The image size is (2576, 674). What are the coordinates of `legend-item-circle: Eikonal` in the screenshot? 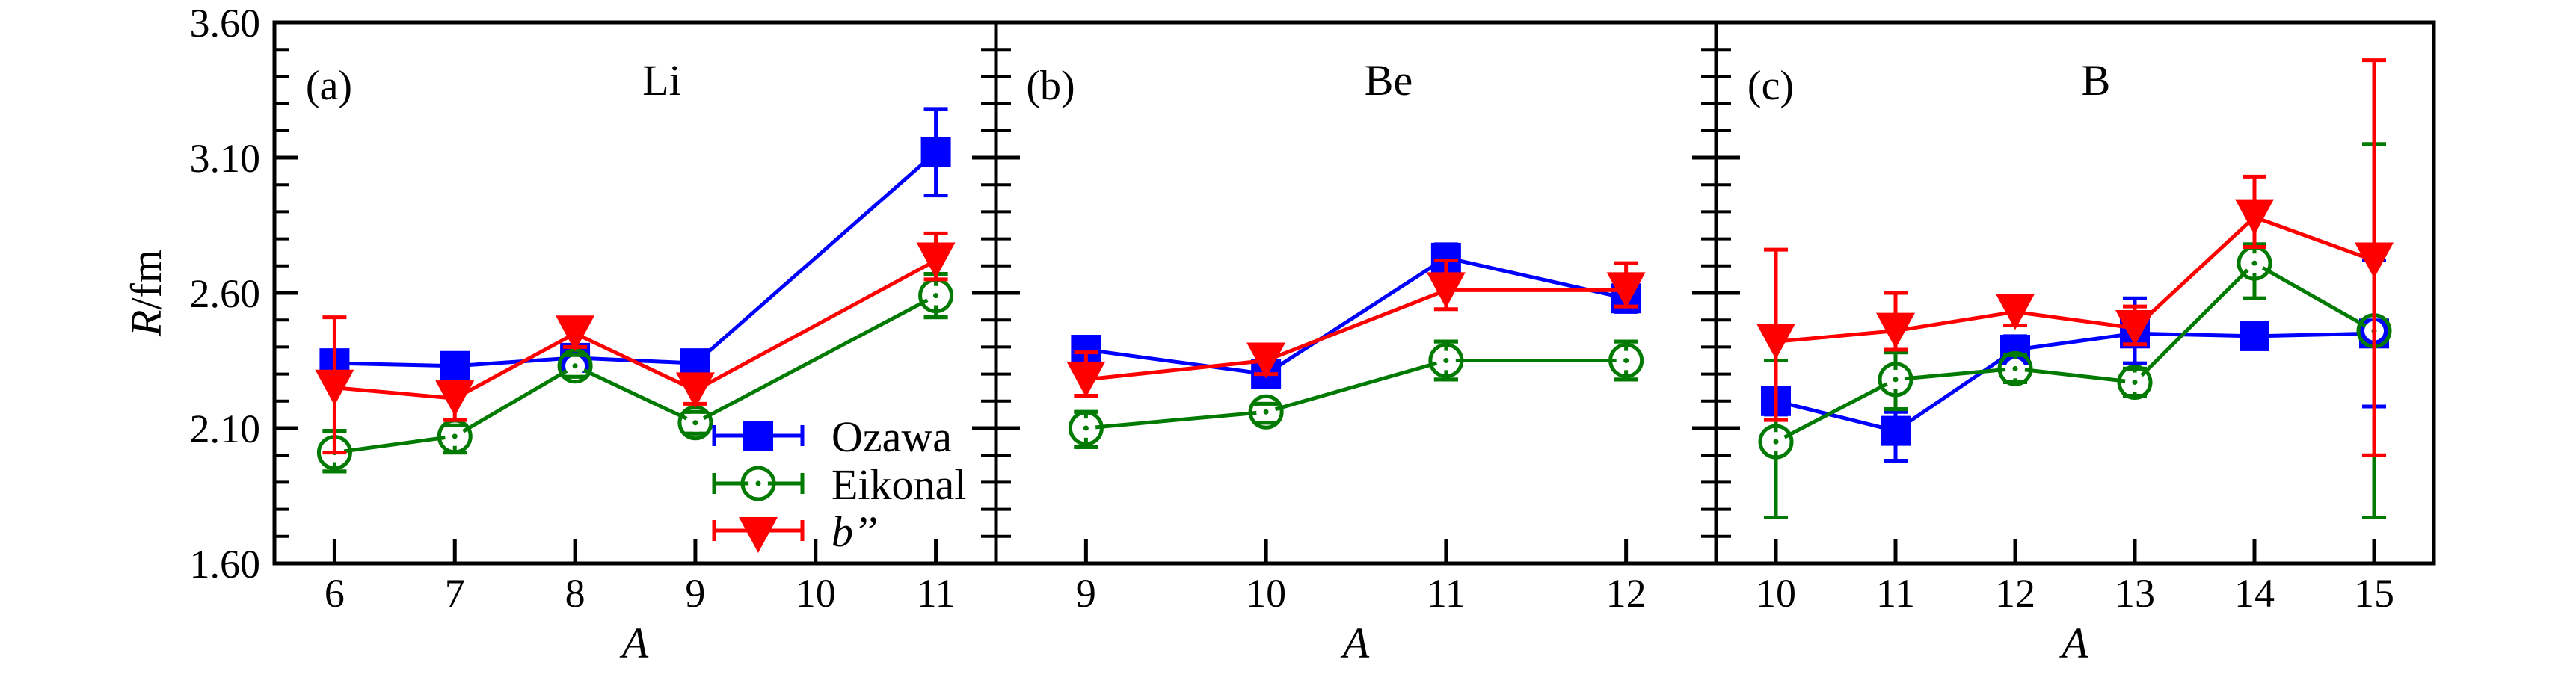 It's located at (839, 484).